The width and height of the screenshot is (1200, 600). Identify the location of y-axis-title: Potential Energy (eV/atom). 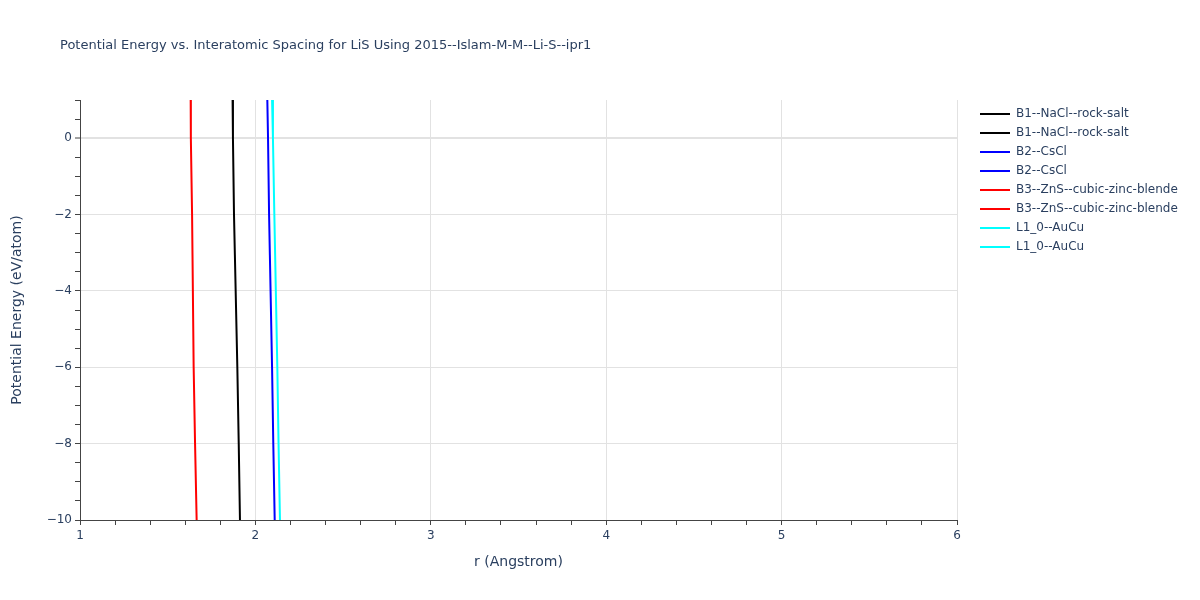
(16, 310).